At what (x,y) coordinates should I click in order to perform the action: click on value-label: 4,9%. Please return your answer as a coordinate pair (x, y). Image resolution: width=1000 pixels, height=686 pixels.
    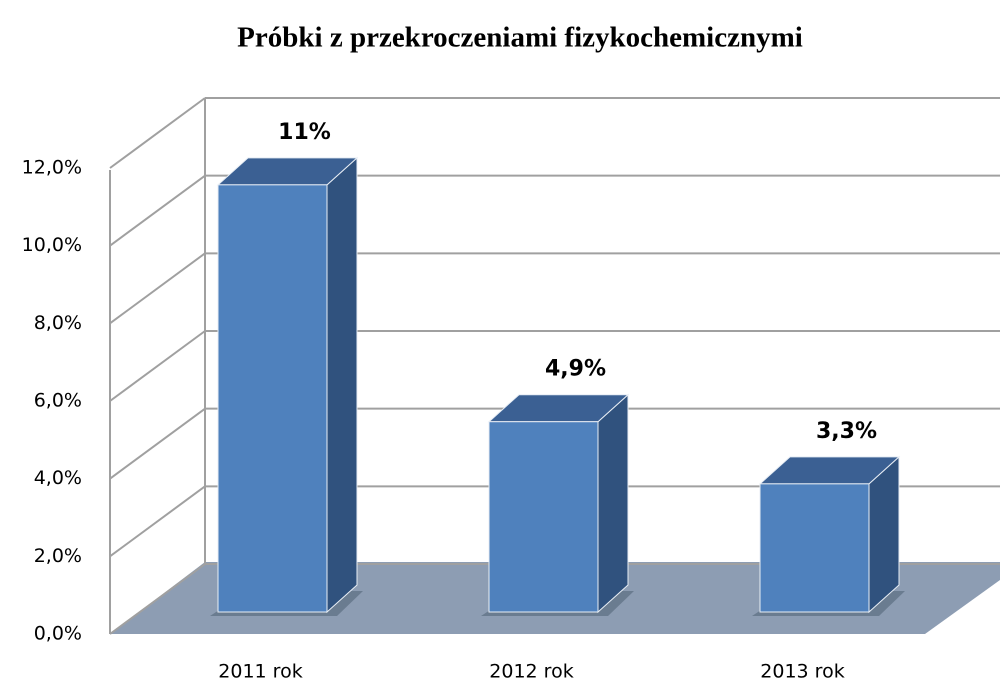
    Looking at the image, I should click on (575, 369).